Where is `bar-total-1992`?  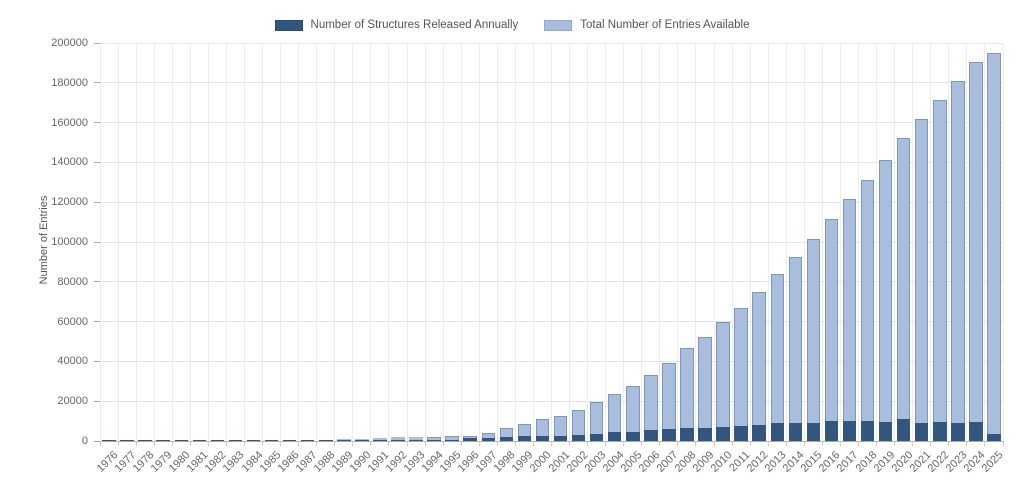 bar-total-1992 is located at coordinates (398, 439).